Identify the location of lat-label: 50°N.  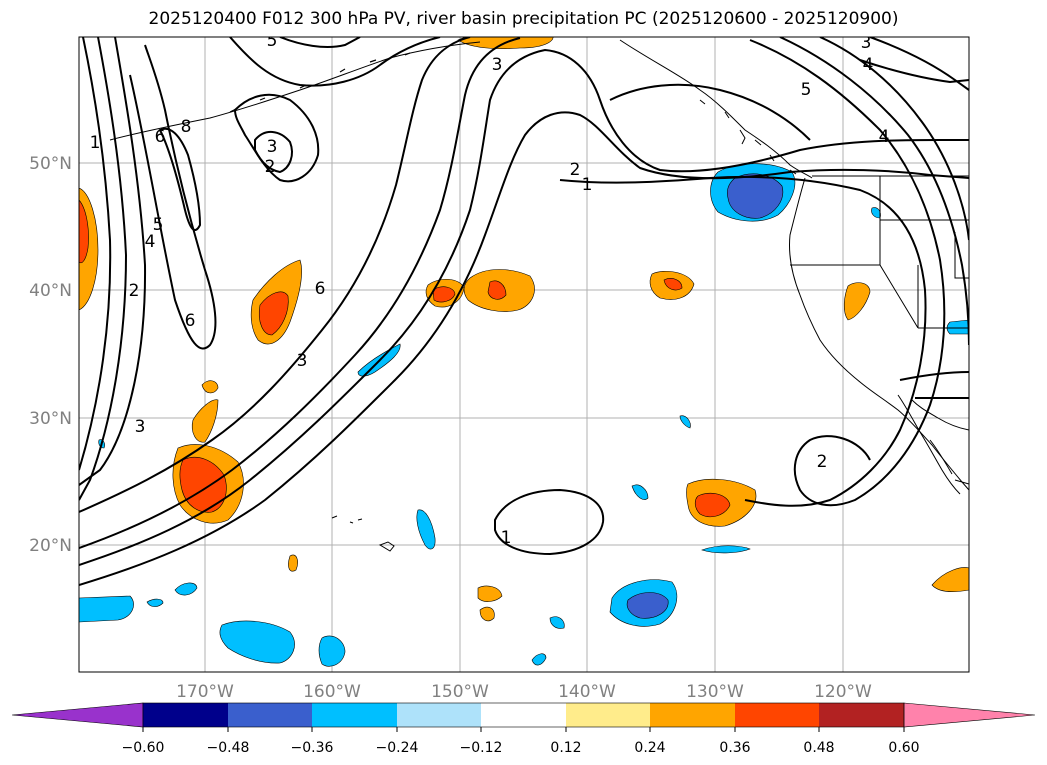
(50, 164).